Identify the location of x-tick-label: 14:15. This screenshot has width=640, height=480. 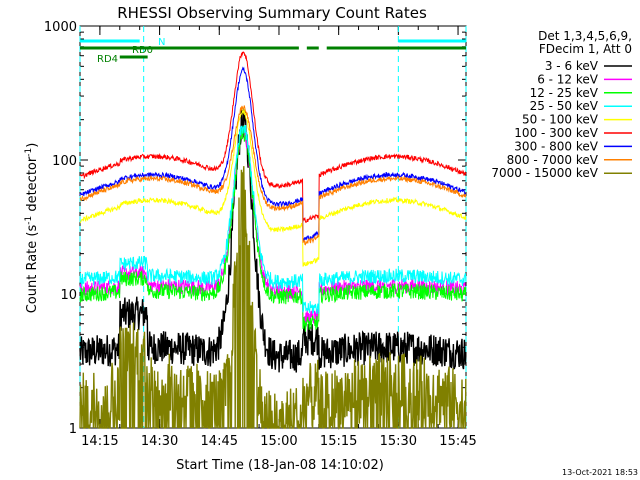
(99, 441).